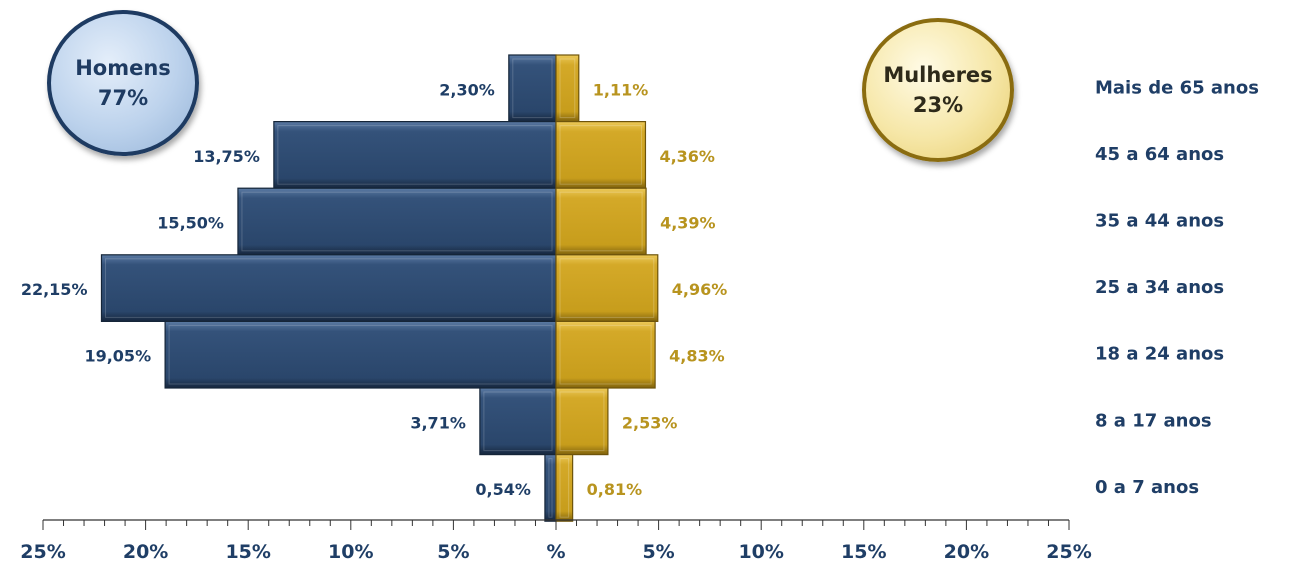 The image size is (1289, 565). What do you see at coordinates (938, 75) in the screenshot?
I see `women-badge-label: Mulheres` at bounding box center [938, 75].